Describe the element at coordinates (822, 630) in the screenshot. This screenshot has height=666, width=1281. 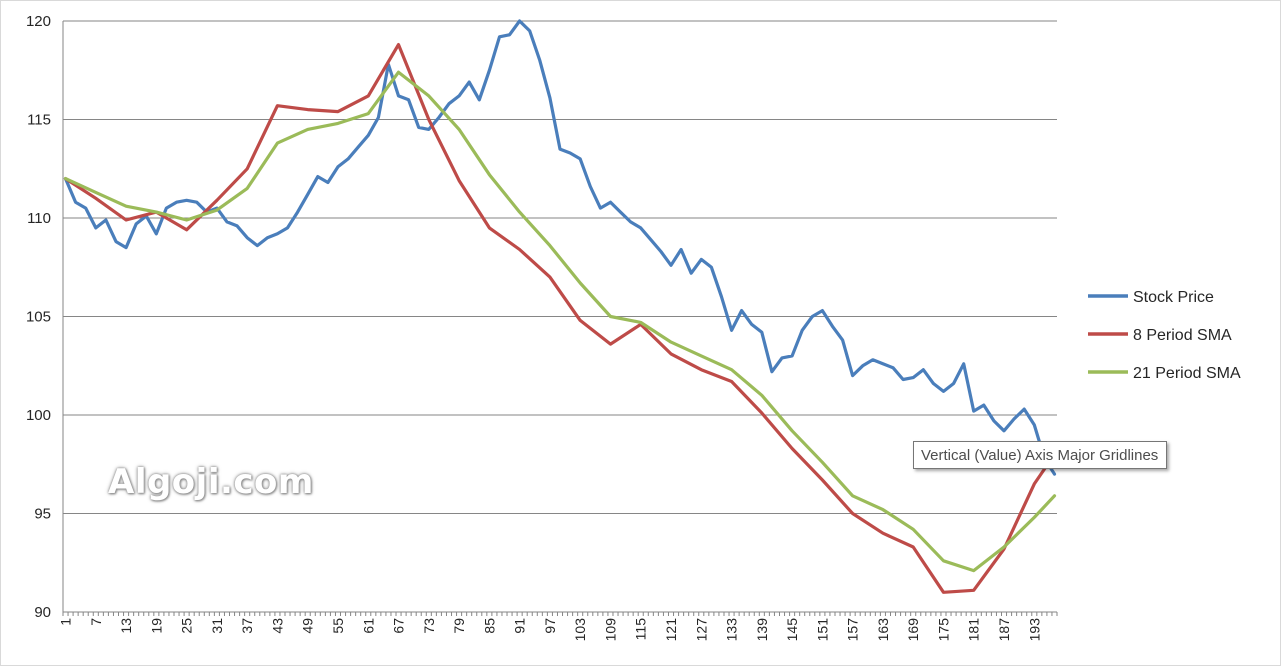
I see `x-tick-label: 151` at that location.